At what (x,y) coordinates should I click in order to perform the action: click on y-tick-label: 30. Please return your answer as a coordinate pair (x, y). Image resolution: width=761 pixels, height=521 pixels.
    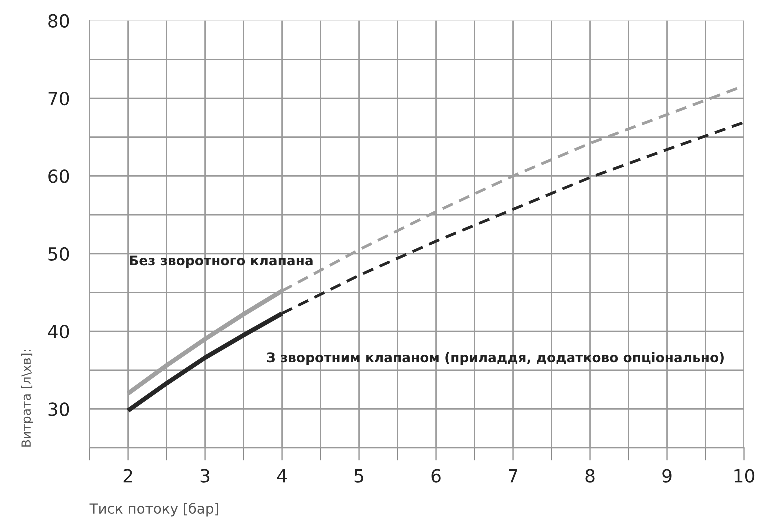
    Looking at the image, I should click on (59, 409).